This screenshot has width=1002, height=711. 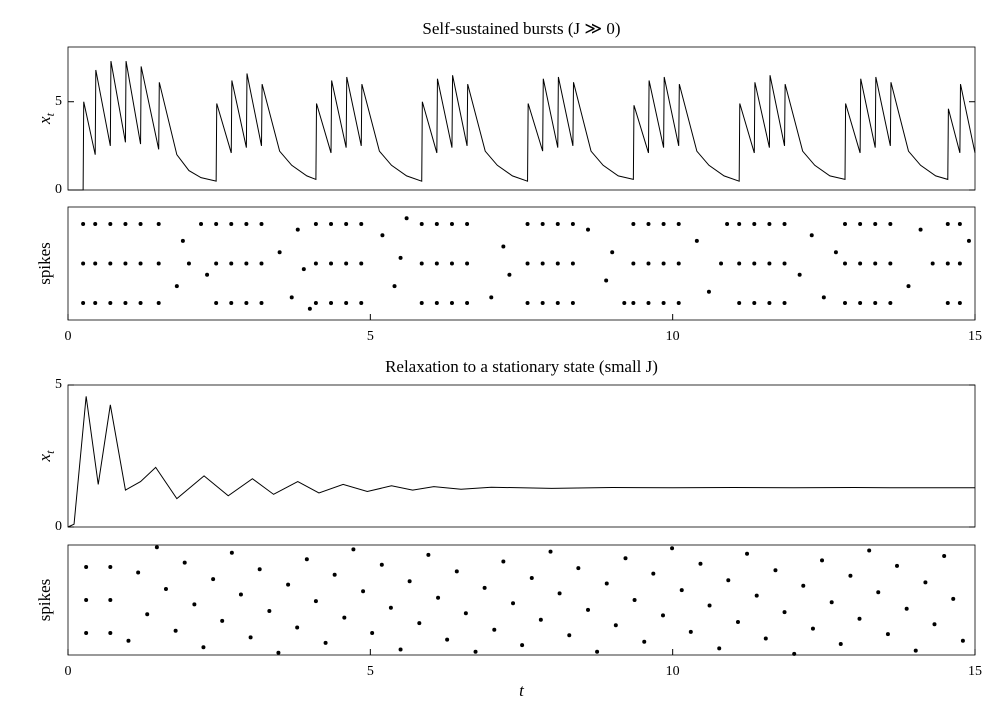 I want to click on y-label-sub: t, so click(x=50, y=114).